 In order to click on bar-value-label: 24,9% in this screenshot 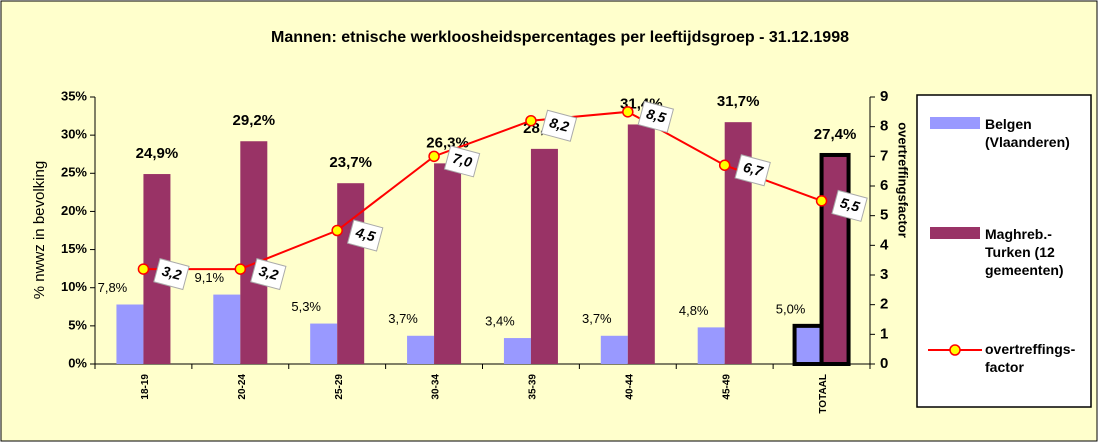, I will do `click(157, 153)`.